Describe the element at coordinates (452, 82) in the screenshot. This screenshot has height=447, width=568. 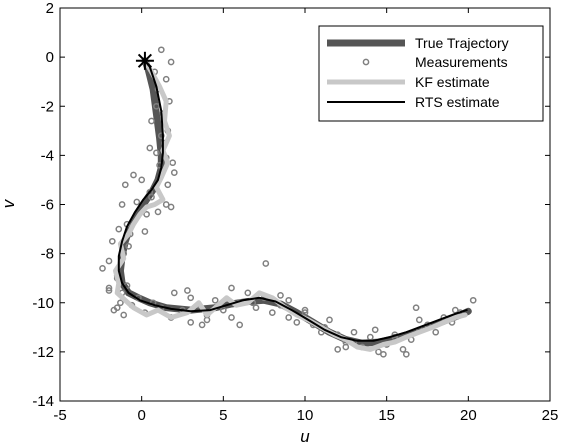
I see `legend-label-kf-estimate: KF estimate` at that location.